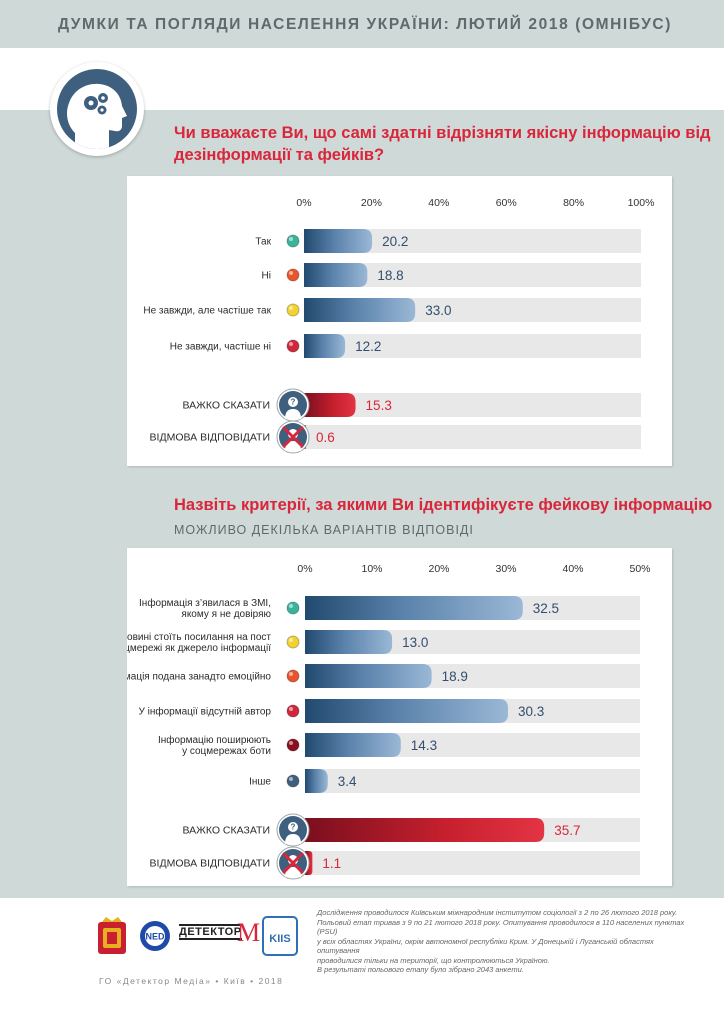  Describe the element at coordinates (210, 932) in the screenshot. I see `detector-logo-text: ДЕТЕКТОР` at that location.